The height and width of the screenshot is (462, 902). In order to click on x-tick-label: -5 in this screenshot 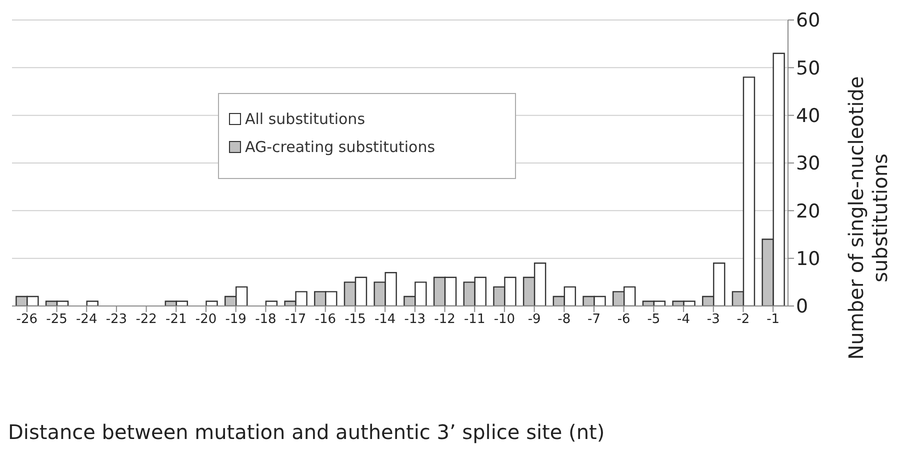, I will do `click(653, 320)`.